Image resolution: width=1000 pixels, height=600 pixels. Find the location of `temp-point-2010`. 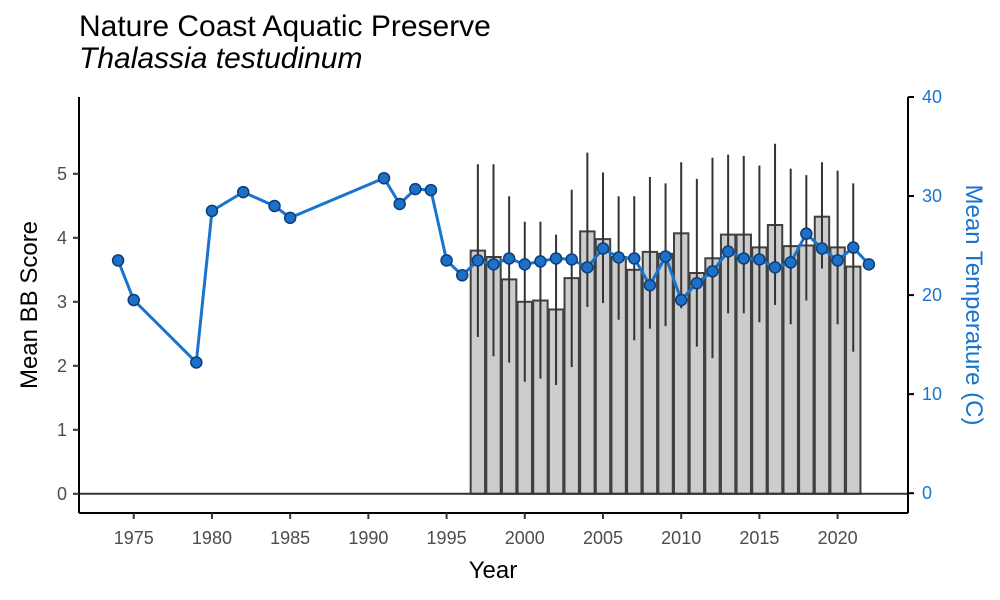

temp-point-2010 is located at coordinates (681, 300).